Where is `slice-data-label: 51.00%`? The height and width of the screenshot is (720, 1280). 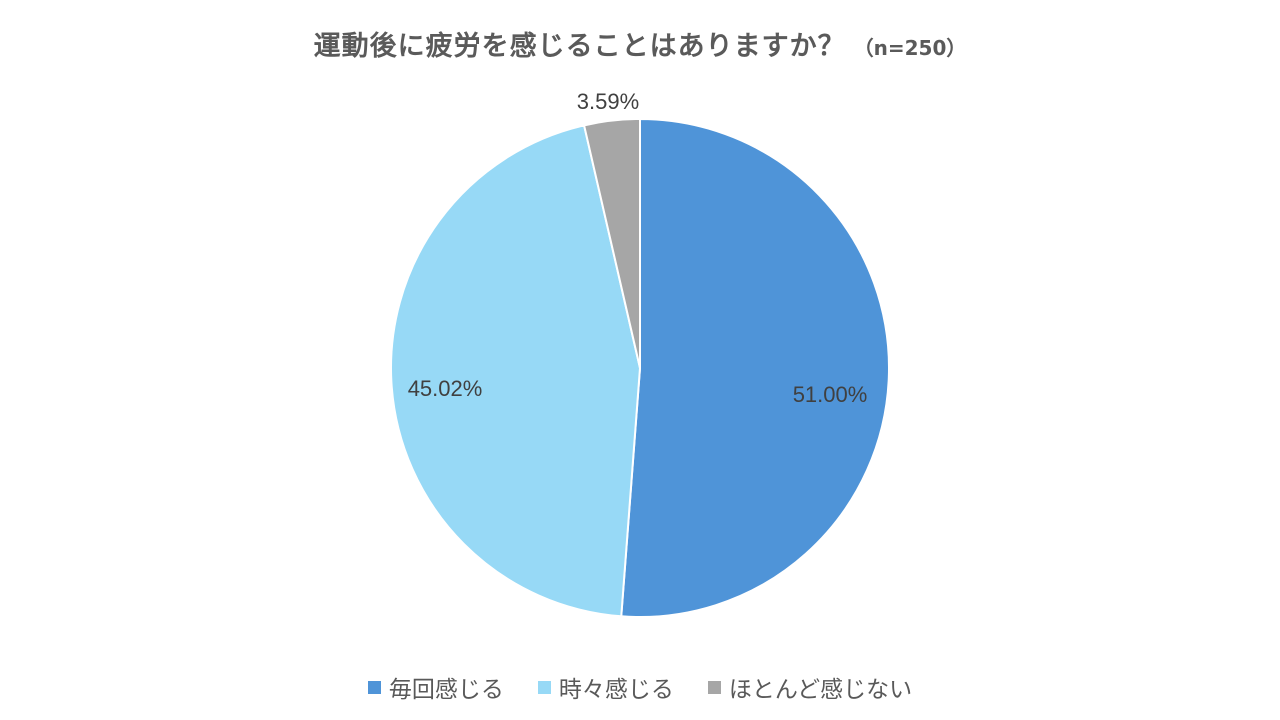
slice-data-label: 51.00% is located at coordinates (830, 394).